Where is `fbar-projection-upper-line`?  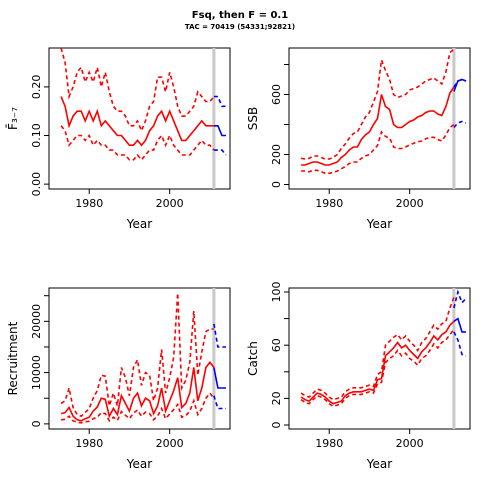 fbar-projection-upper-line is located at coordinates (219, 101).